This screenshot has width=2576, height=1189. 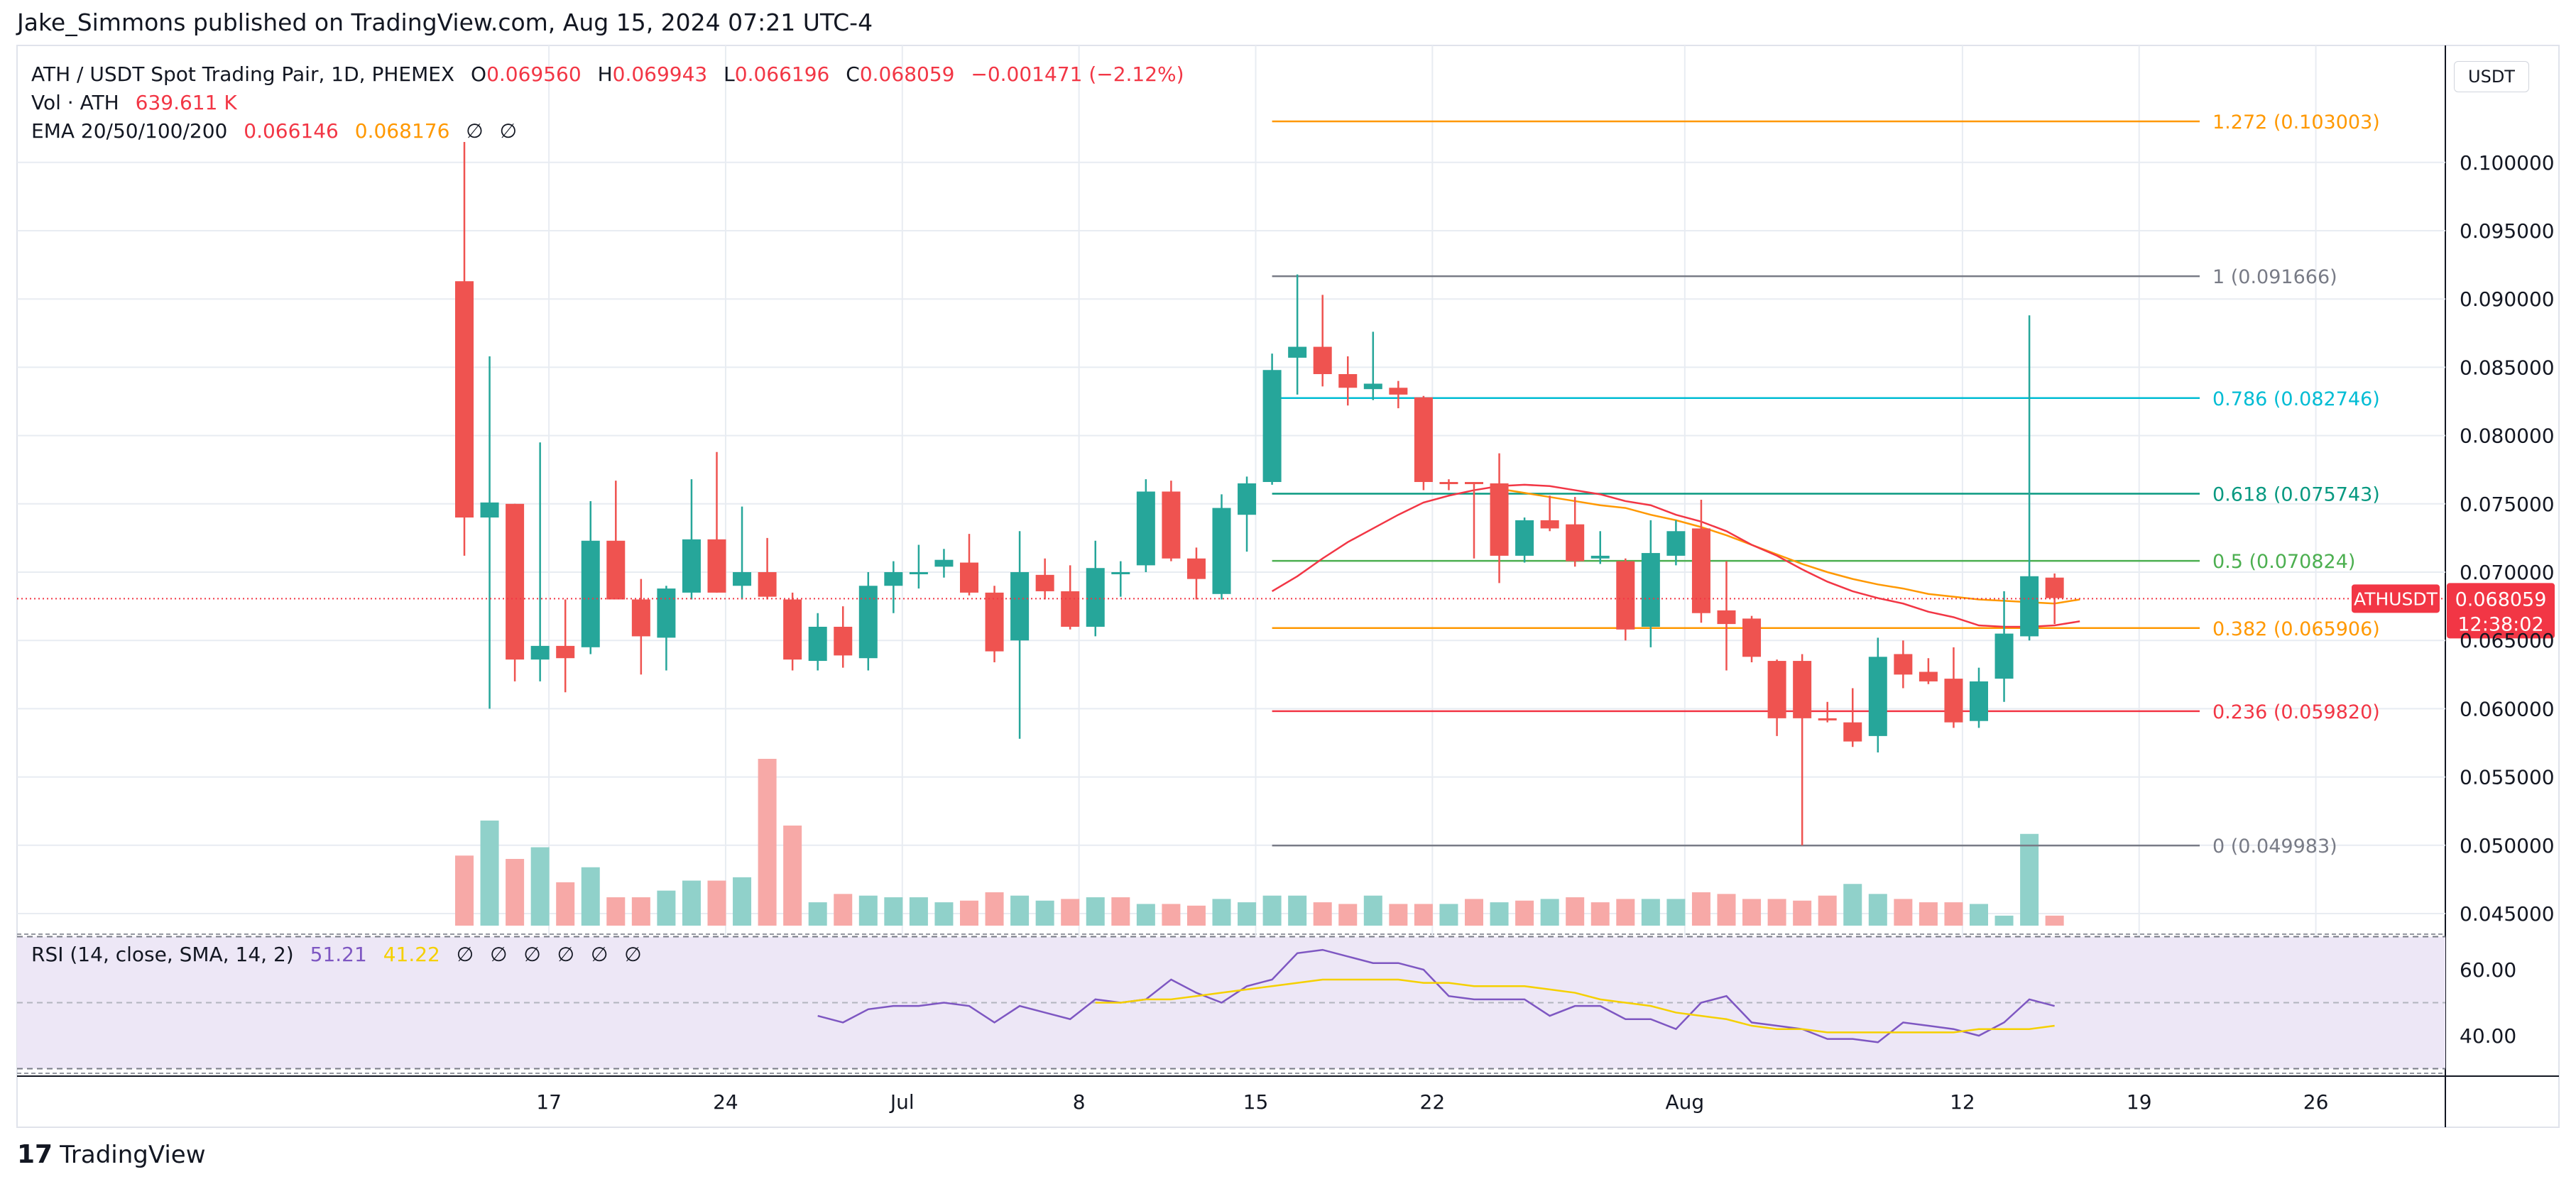 What do you see at coordinates (75, 102) in the screenshot?
I see `volume-label: Vol · ATH` at bounding box center [75, 102].